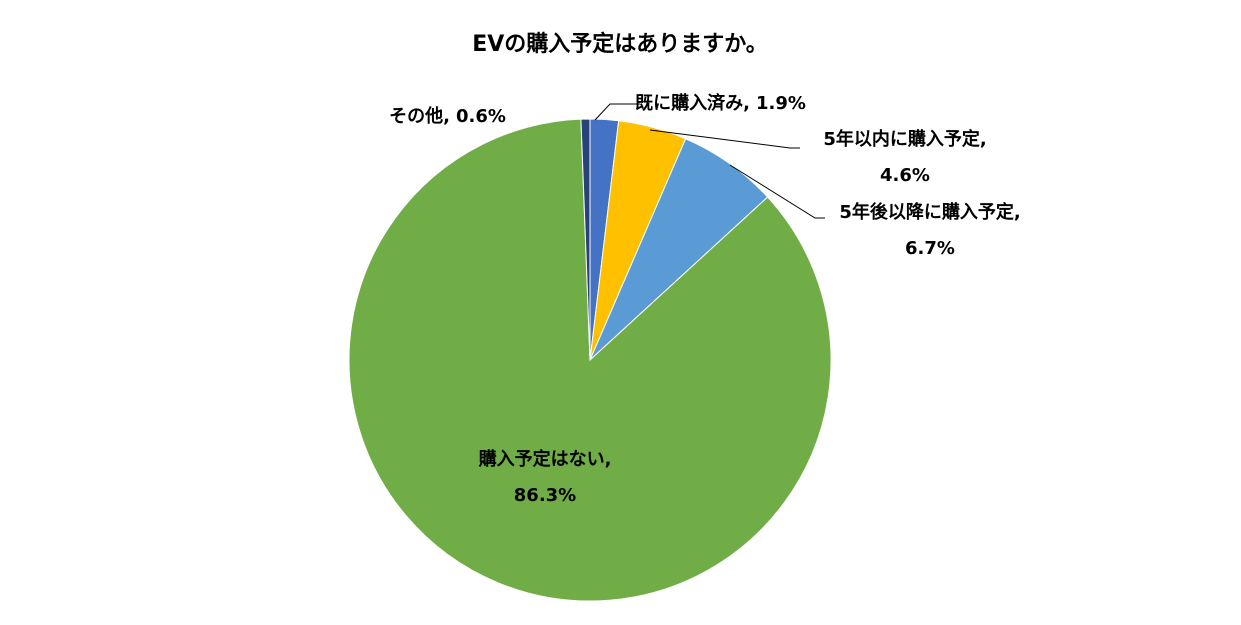 The image size is (1241, 625). Describe the element at coordinates (545, 459) in the screenshot. I see `data-label-category: 購入予定はない,` at that location.